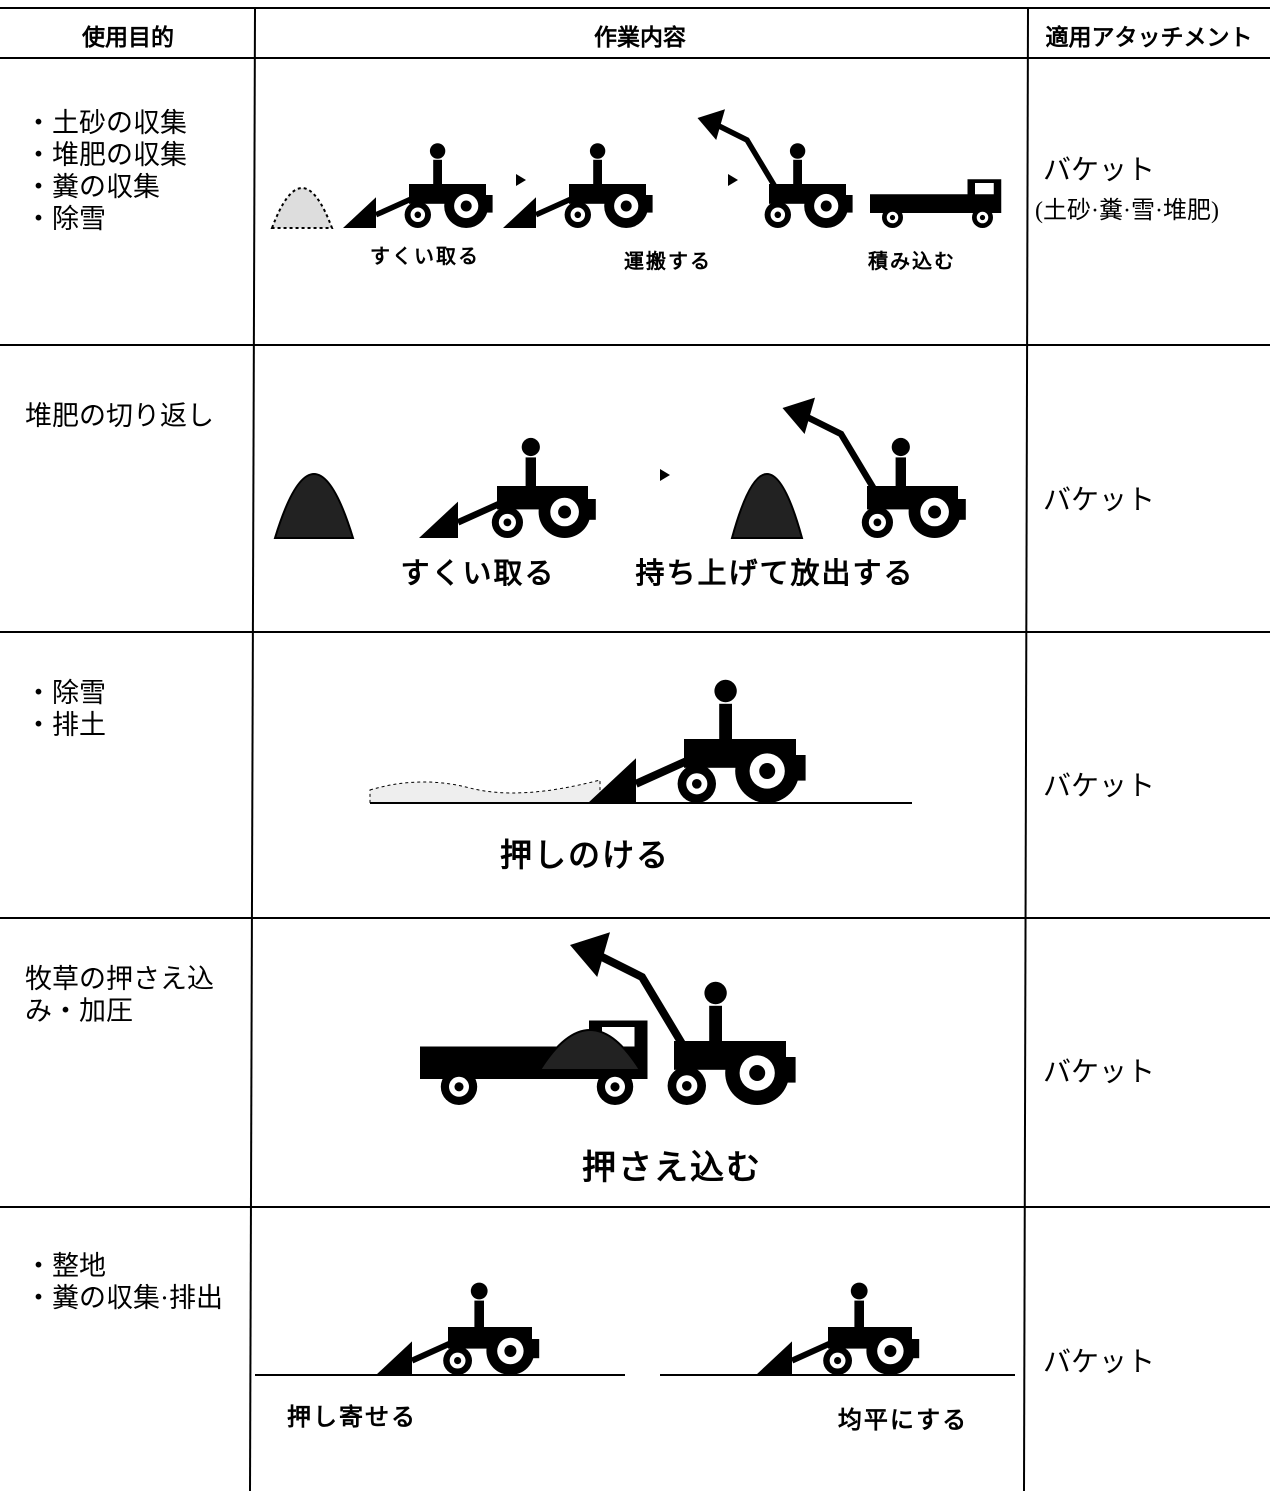 This screenshot has height=1491, width=1270. I want to click on column-header: 使用目的, so click(128, 38).